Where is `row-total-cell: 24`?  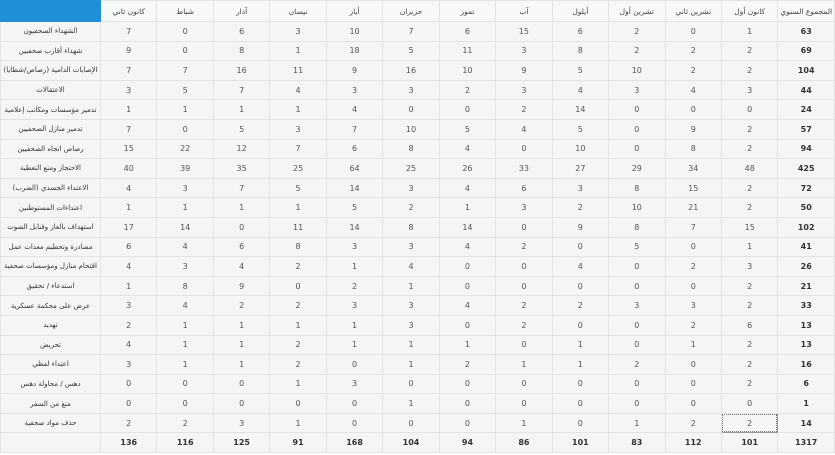
row-total-cell: 24 is located at coordinates (806, 109).